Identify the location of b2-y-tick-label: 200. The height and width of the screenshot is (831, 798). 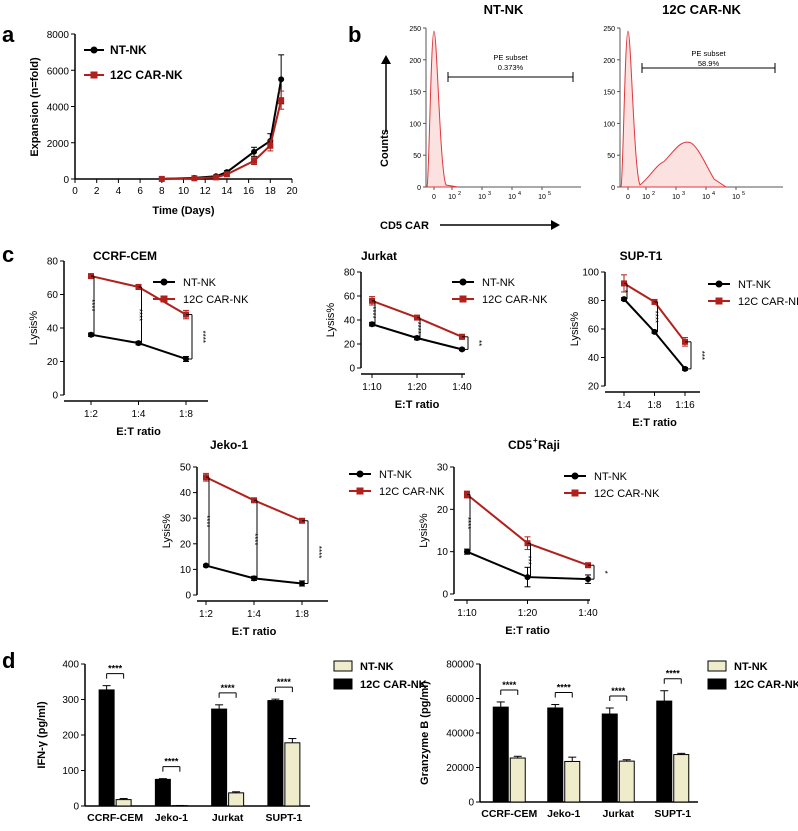
(609, 61).